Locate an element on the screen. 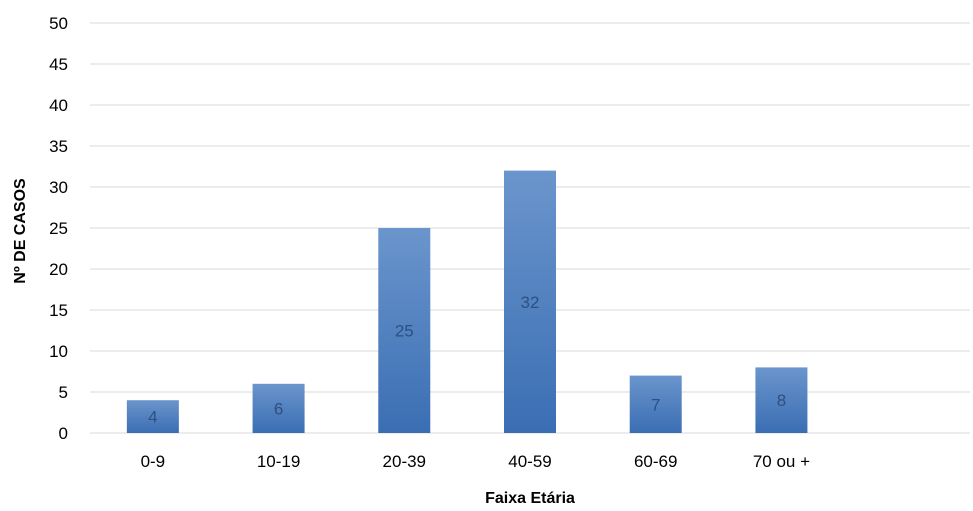 Image resolution: width=973 pixels, height=511 pixels. data-label: 6 is located at coordinates (278, 408).